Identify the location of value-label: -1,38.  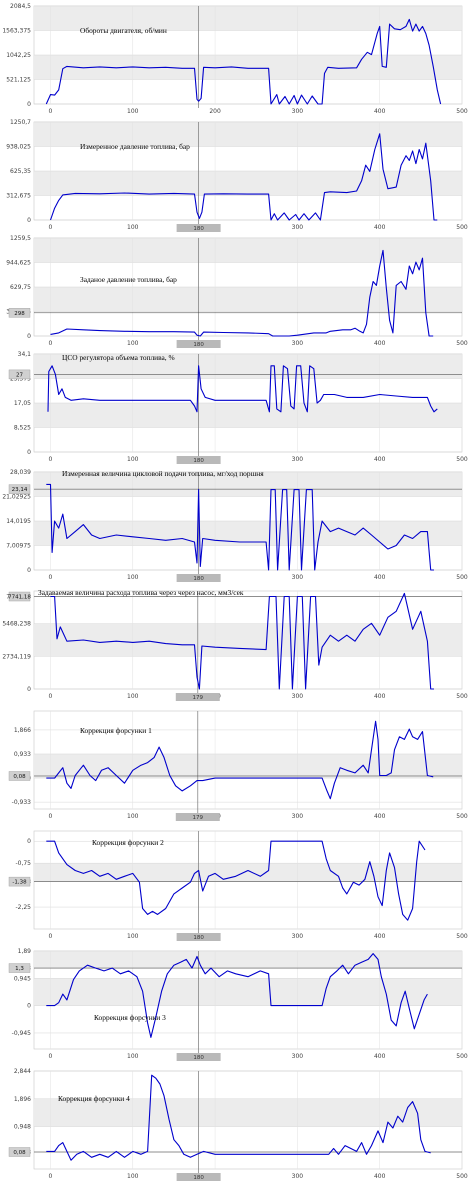
(19, 883).